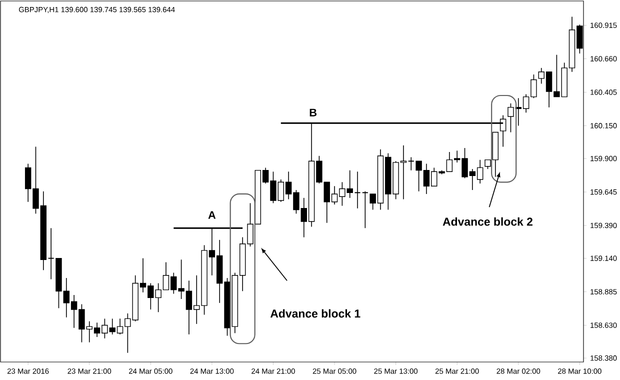  What do you see at coordinates (487, 221) in the screenshot?
I see `annotation: Advance block 2` at bounding box center [487, 221].